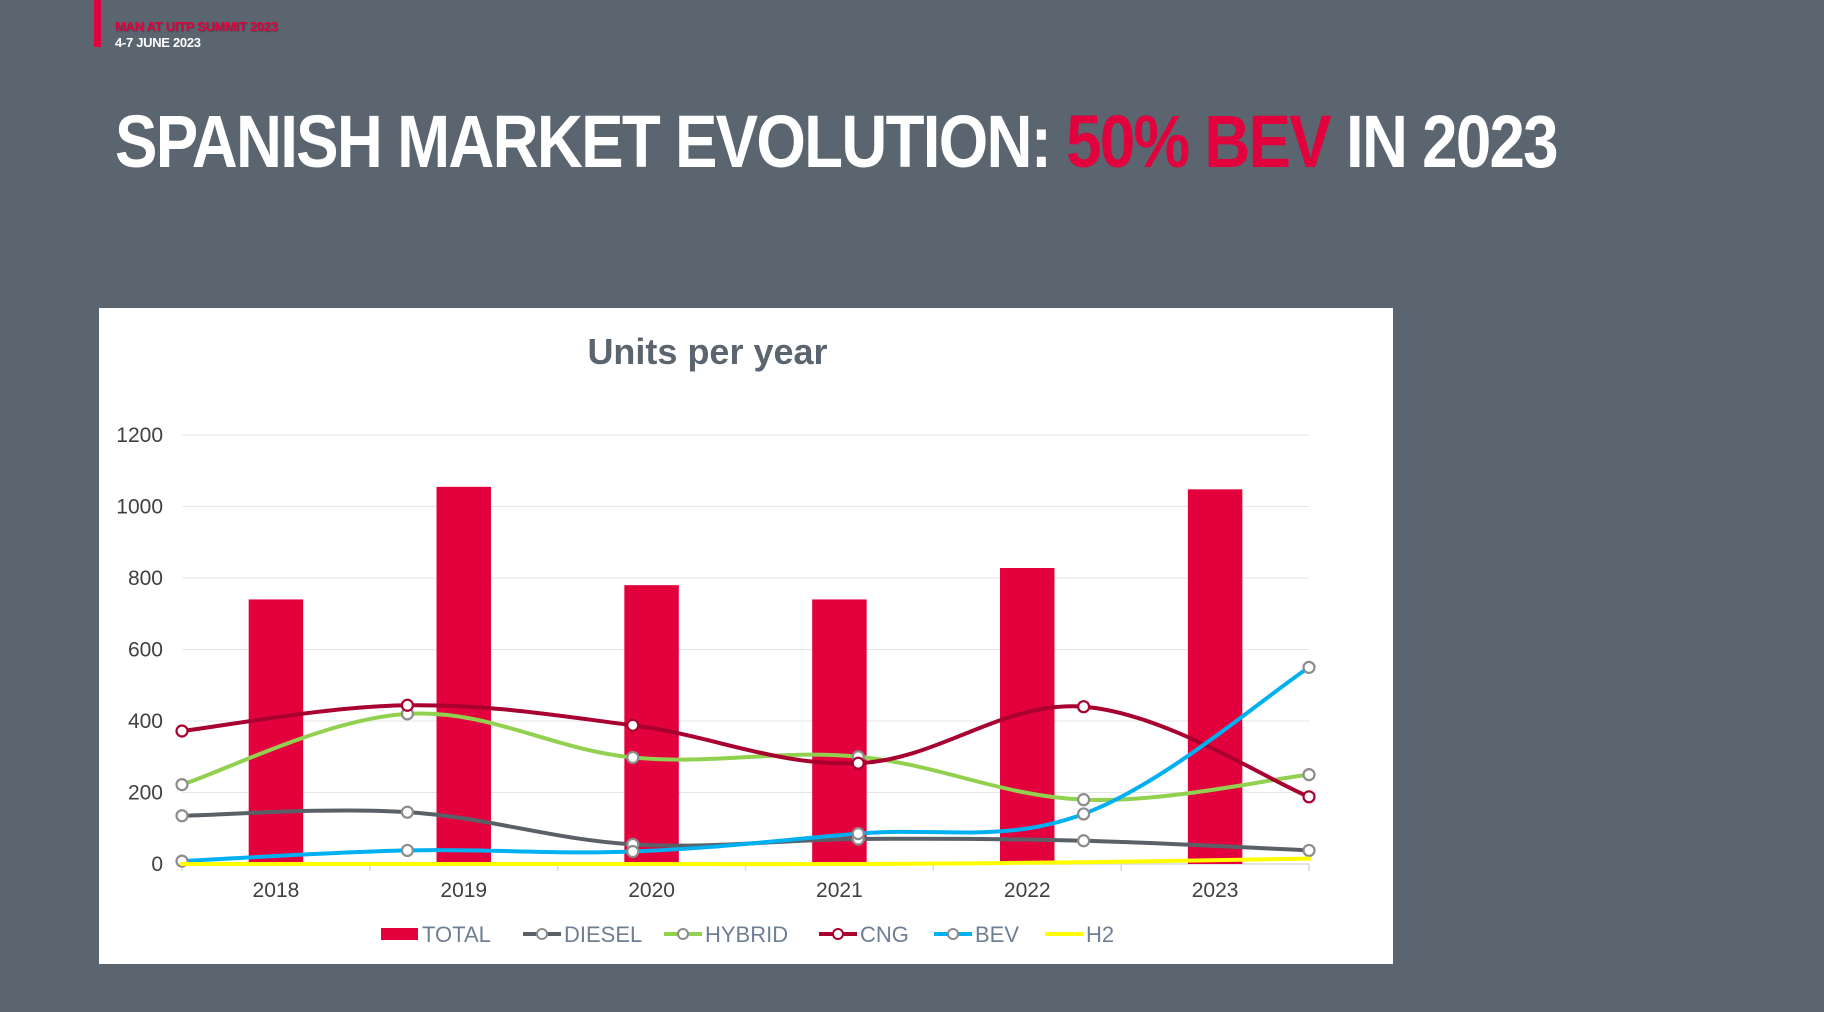 This screenshot has width=1824, height=1012. Describe the element at coordinates (1215, 890) in the screenshot. I see `x-tick-label: 2023` at that location.